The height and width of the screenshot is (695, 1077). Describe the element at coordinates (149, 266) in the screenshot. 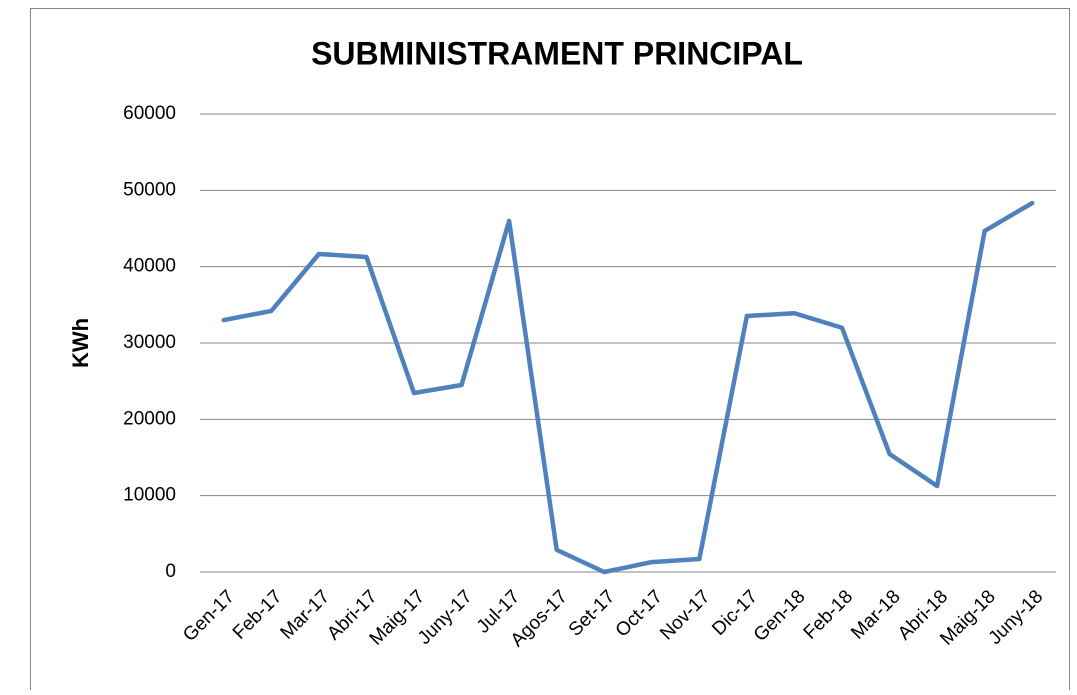

I see `y-tick-label: 40000` at that location.